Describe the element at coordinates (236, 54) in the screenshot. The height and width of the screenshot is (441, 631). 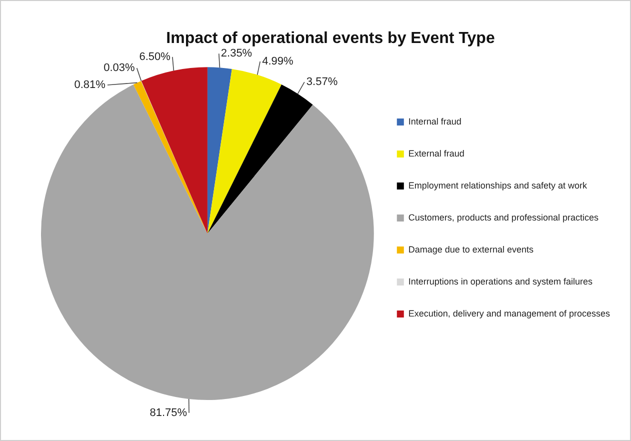
I see `data-label: 2.35%` at that location.